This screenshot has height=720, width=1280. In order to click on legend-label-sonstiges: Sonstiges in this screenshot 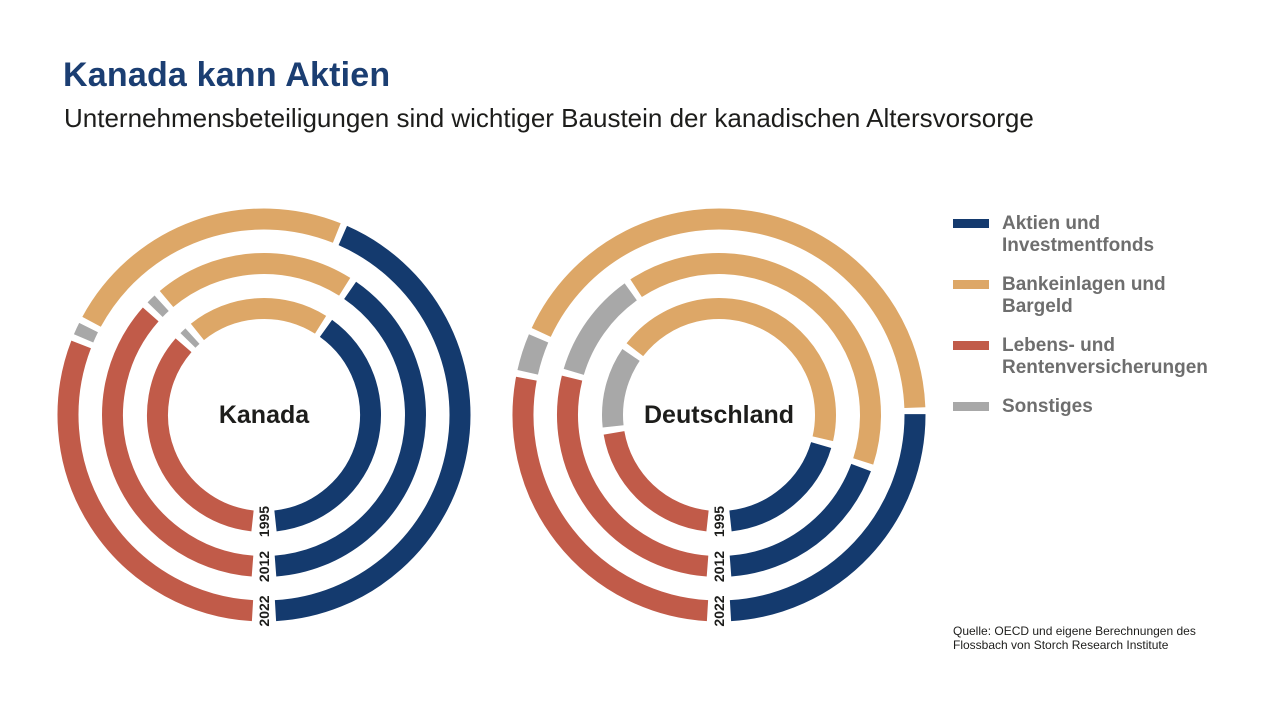, I will do `click(1047, 406)`.